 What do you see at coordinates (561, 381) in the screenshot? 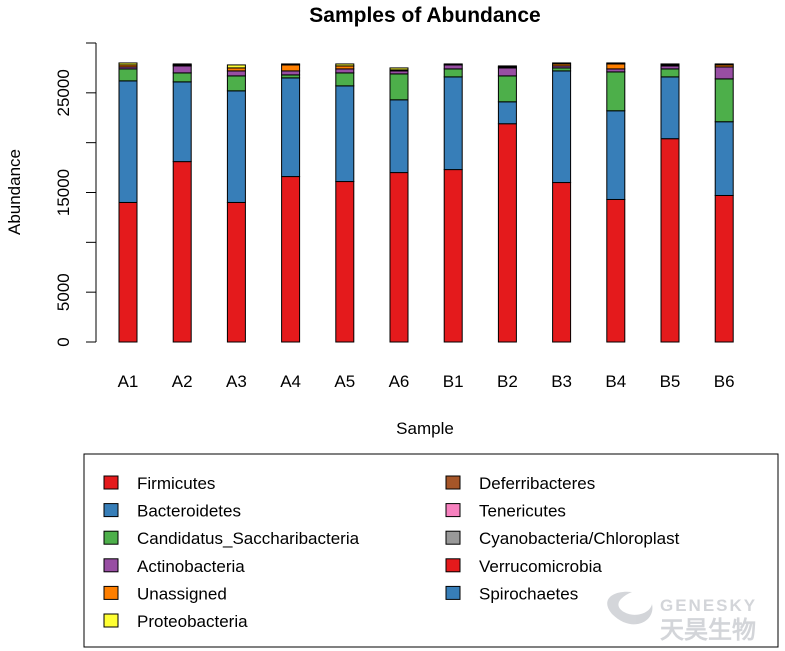
I see `x-tick-label: B3` at bounding box center [561, 381].